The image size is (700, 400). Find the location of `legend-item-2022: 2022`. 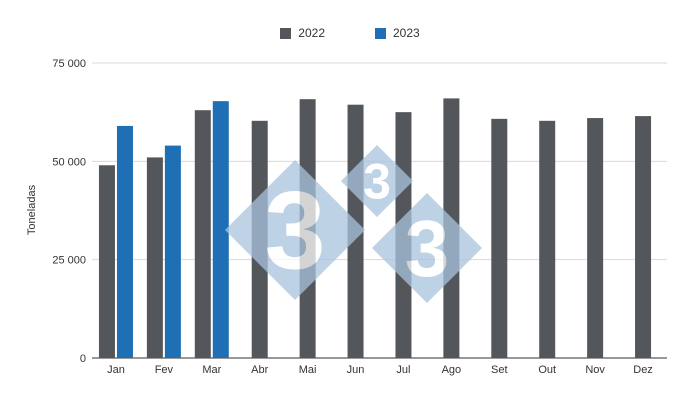

legend-item-2022: 2022 is located at coordinates (302, 33).